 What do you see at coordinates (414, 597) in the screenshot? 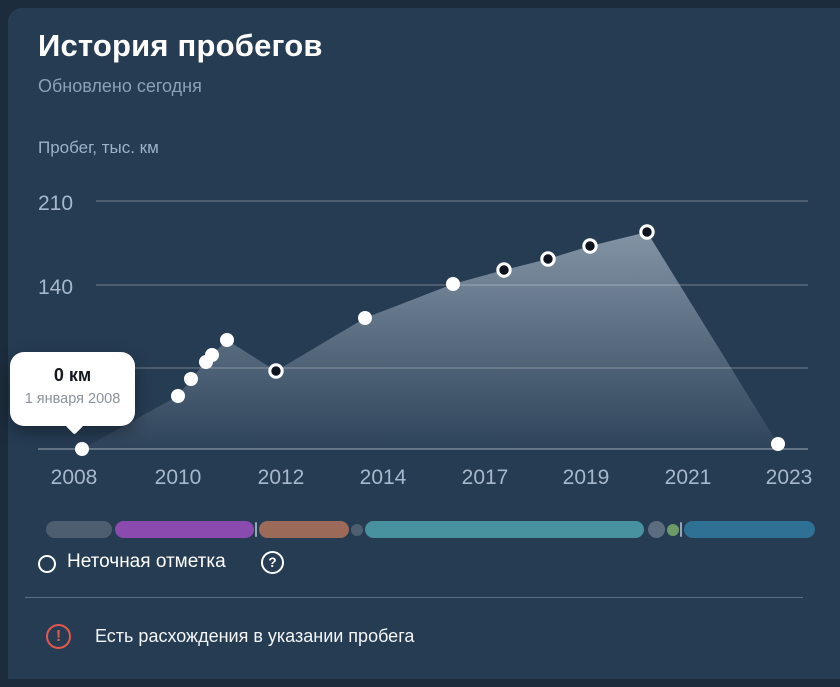
I see `section-divider` at bounding box center [414, 597].